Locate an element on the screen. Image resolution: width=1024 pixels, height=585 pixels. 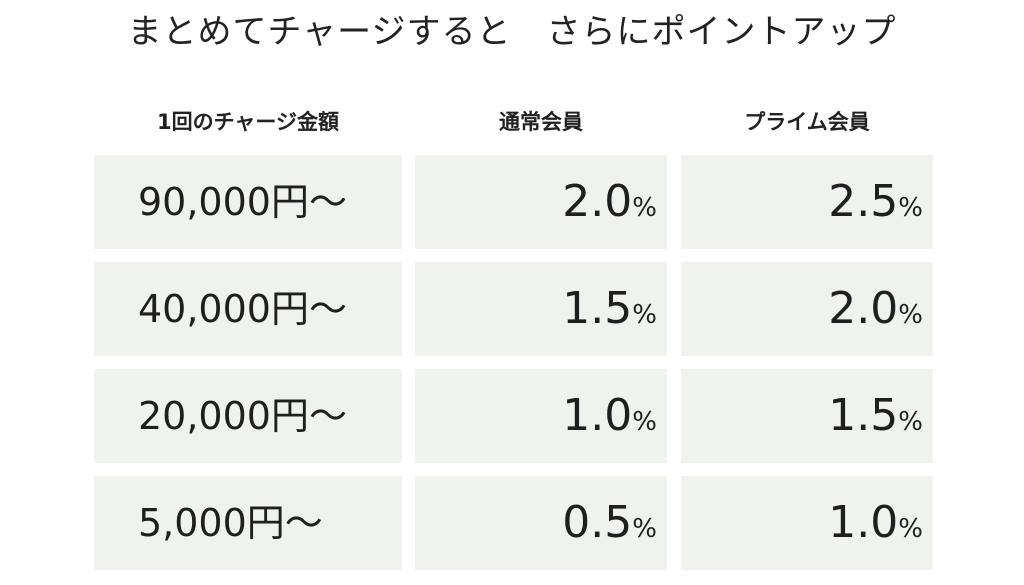
prime-rate-value: 1.0 is located at coordinates (863, 522).